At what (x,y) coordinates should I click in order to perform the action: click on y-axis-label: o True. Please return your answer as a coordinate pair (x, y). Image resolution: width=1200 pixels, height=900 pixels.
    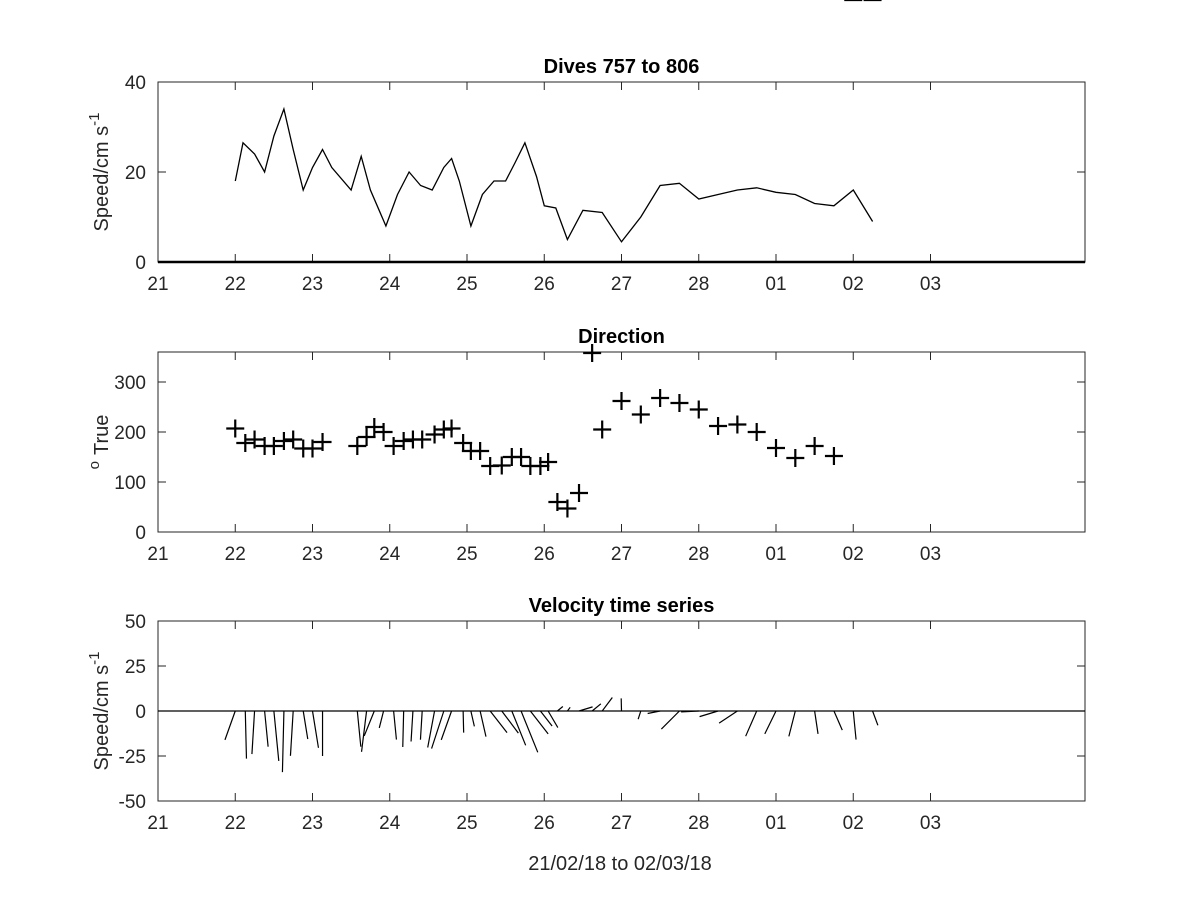
    Looking at the image, I should click on (99, 442).